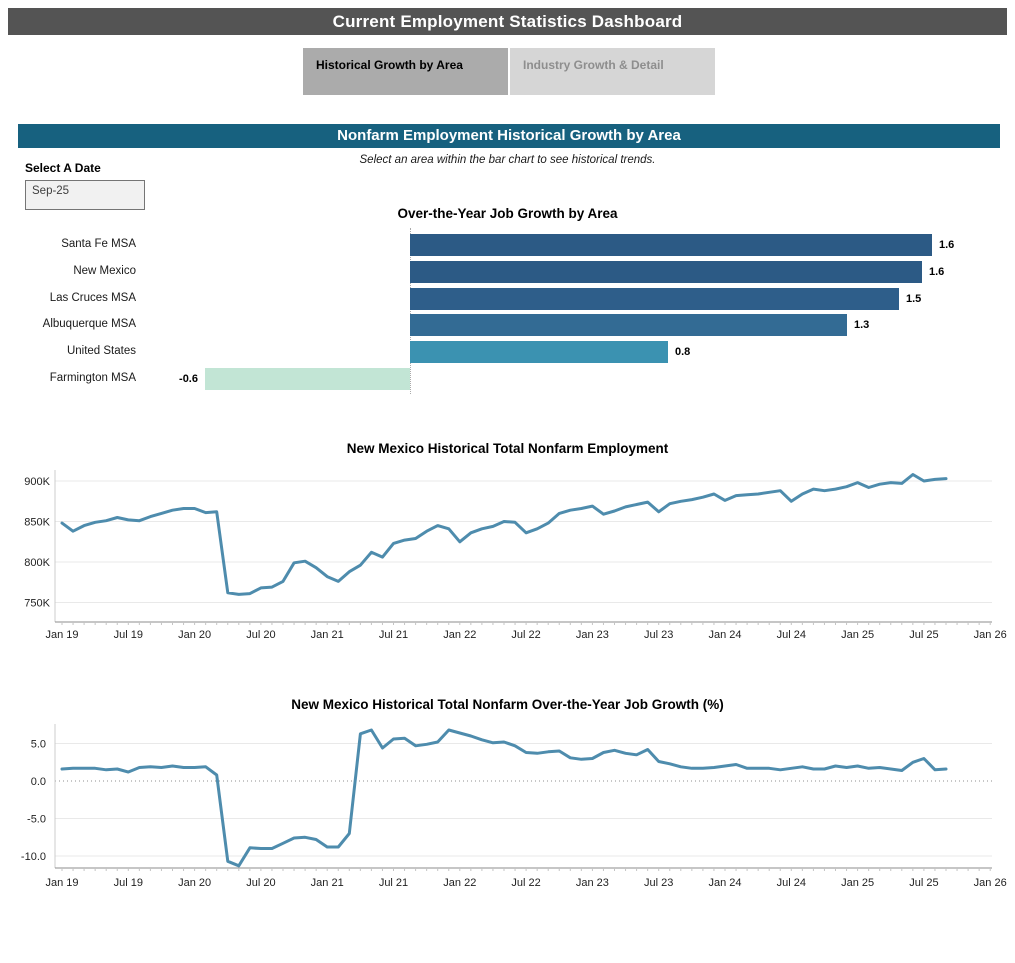  What do you see at coordinates (862, 325) in the screenshot?
I see `bar-value-label: 1.3` at bounding box center [862, 325].